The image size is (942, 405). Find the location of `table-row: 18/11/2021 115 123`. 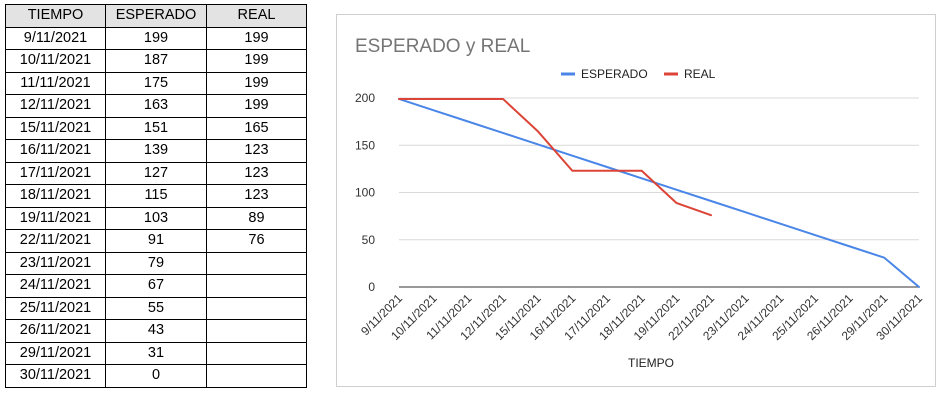

table-row: 18/11/2021 115 123 is located at coordinates (156, 196).